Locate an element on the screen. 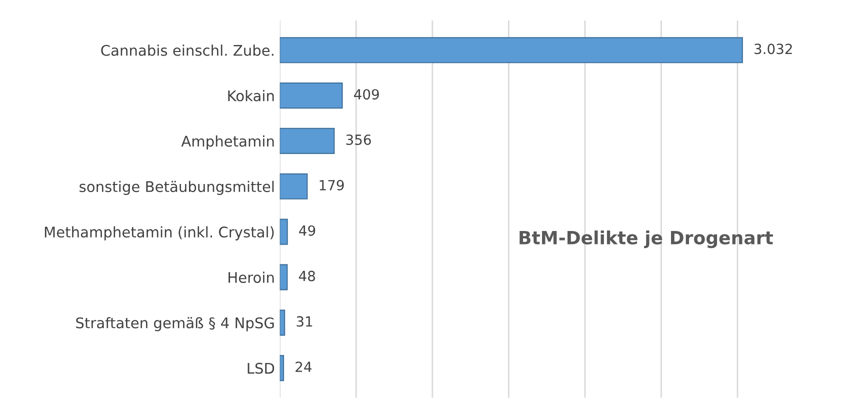 Image resolution: width=848 pixels, height=410 pixels. data-label: 24 is located at coordinates (304, 367).